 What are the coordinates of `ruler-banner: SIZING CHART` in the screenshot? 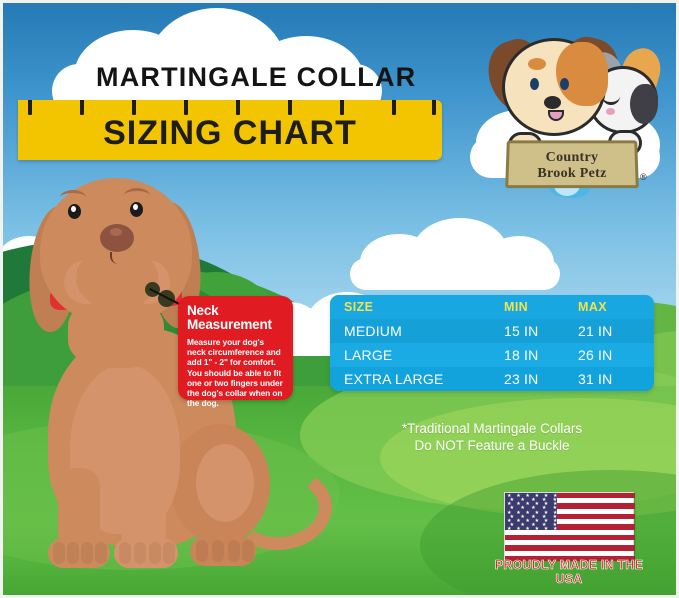 It's located at (230, 130).